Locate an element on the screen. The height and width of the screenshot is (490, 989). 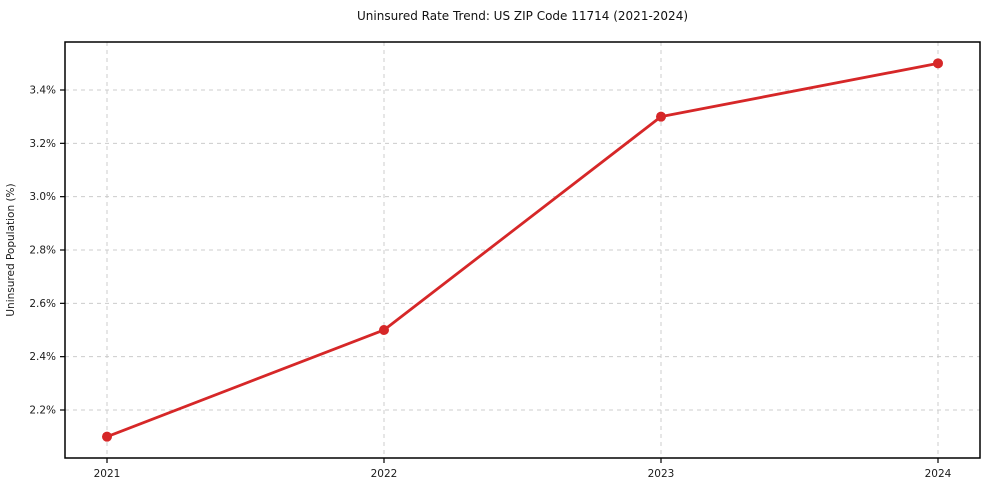
x-tick-label: 2023 is located at coordinates (661, 474).